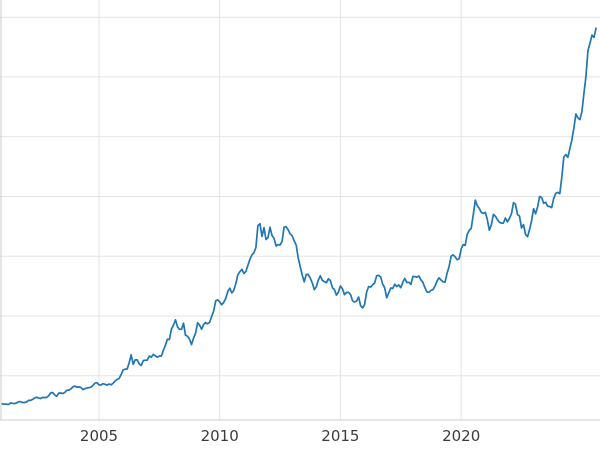 The height and width of the screenshot is (450, 600). I want to click on x-axis-tick-label: 2015, so click(340, 436).